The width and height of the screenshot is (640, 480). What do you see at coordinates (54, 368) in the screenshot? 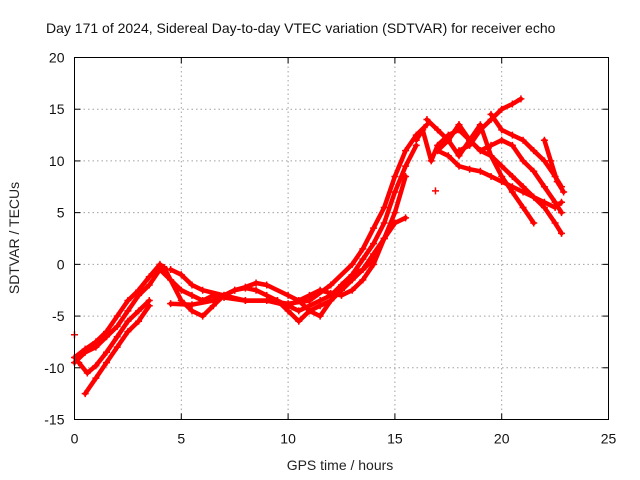
I see `y-tick-label: -10` at bounding box center [54, 368].